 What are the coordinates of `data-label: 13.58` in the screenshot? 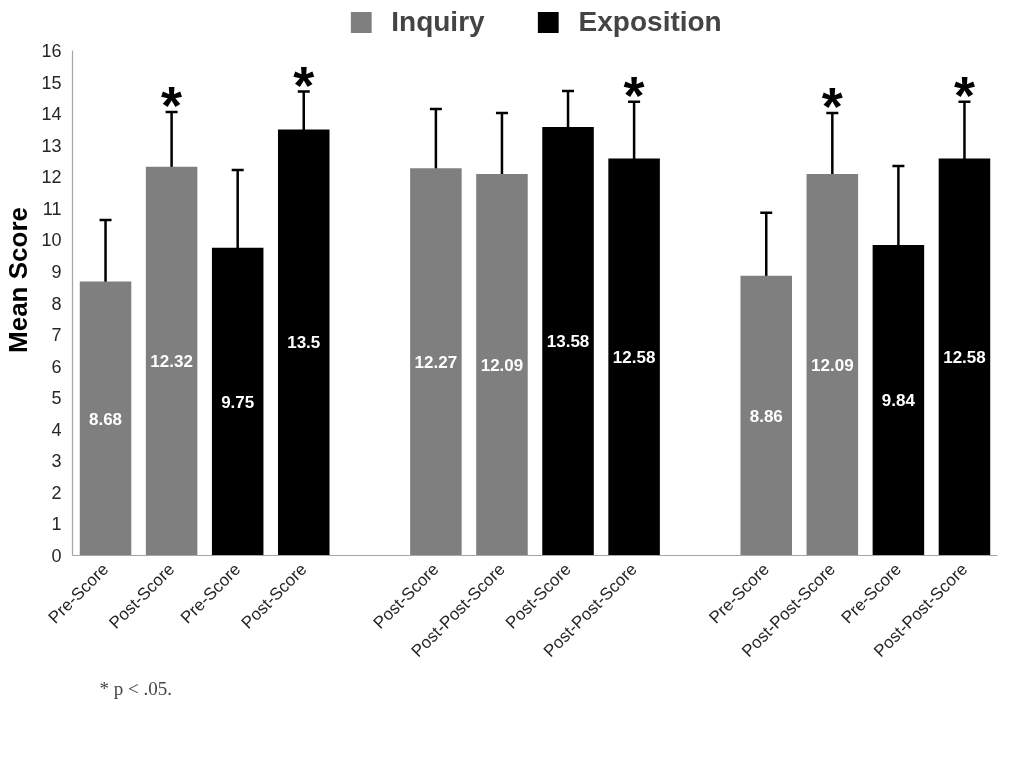 It's located at (568, 342).